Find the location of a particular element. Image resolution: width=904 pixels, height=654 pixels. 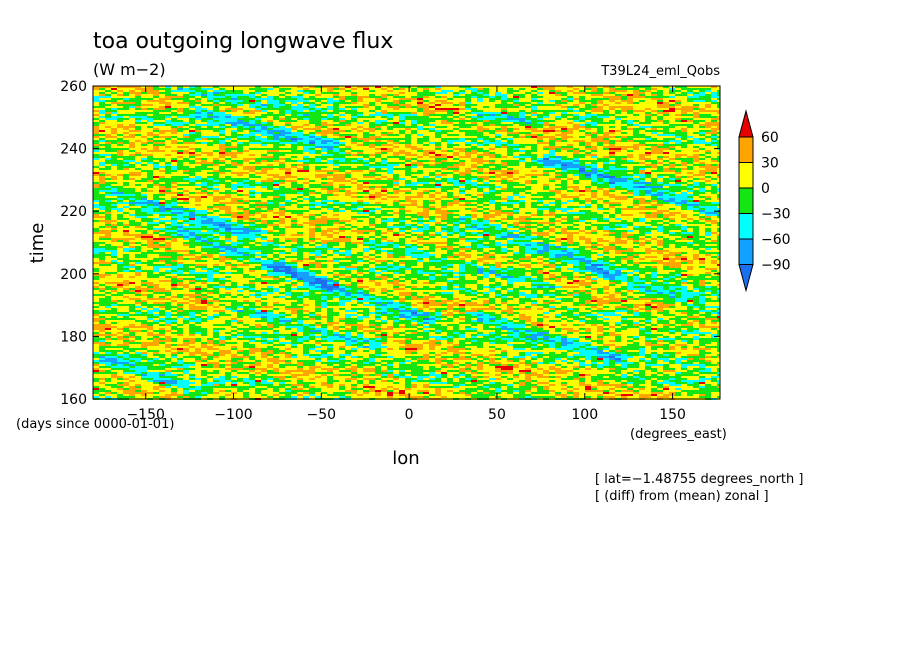

colorbar-label: −60 is located at coordinates (776, 240).